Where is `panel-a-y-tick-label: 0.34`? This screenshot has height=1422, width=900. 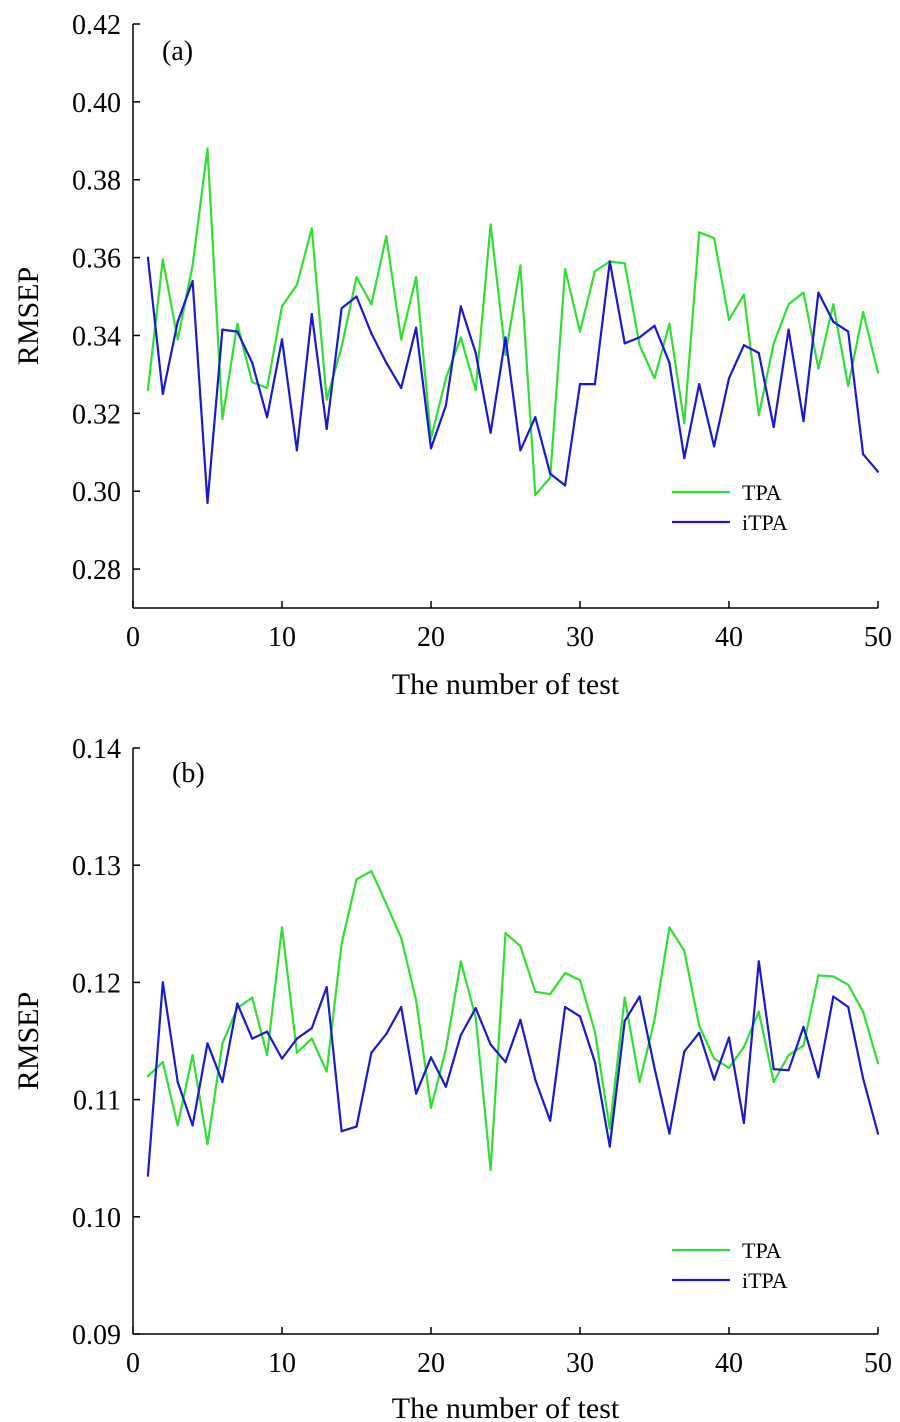
panel-a-y-tick-label: 0.34 is located at coordinates (96, 336).